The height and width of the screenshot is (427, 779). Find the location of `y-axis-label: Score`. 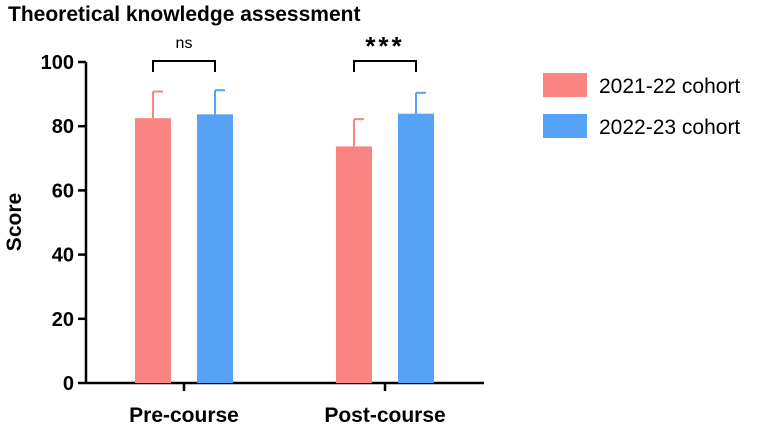

y-axis-label: Score is located at coordinates (14, 222).